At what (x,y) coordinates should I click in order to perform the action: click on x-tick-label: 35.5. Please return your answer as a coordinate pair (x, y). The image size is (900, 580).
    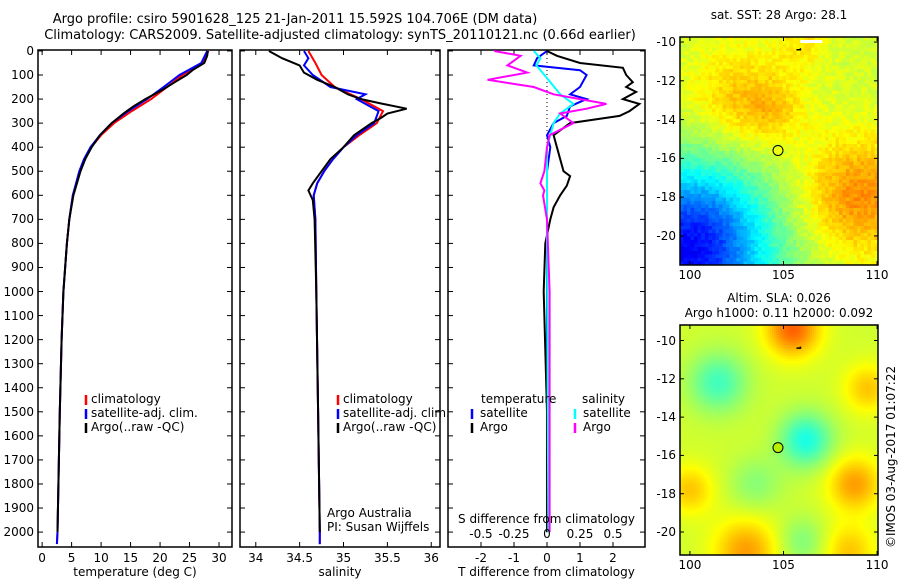
    Looking at the image, I should click on (387, 558).